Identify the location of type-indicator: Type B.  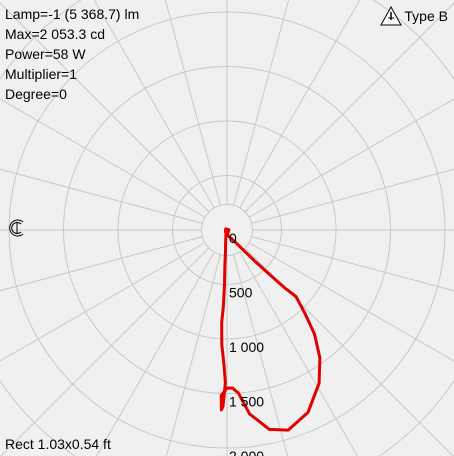
(414, 16).